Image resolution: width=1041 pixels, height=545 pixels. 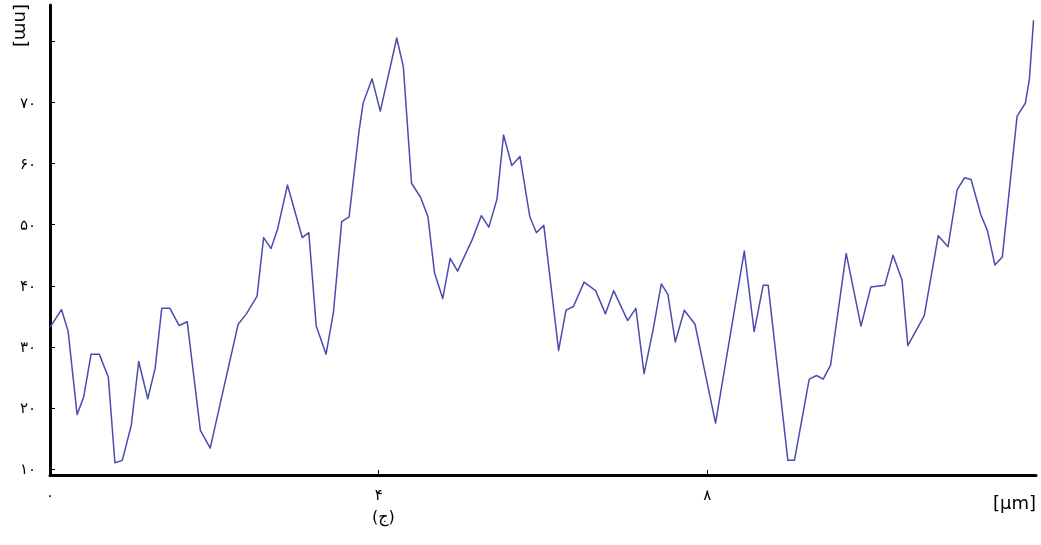 I want to click on x-tick-label: ۰, so click(x=50, y=494).